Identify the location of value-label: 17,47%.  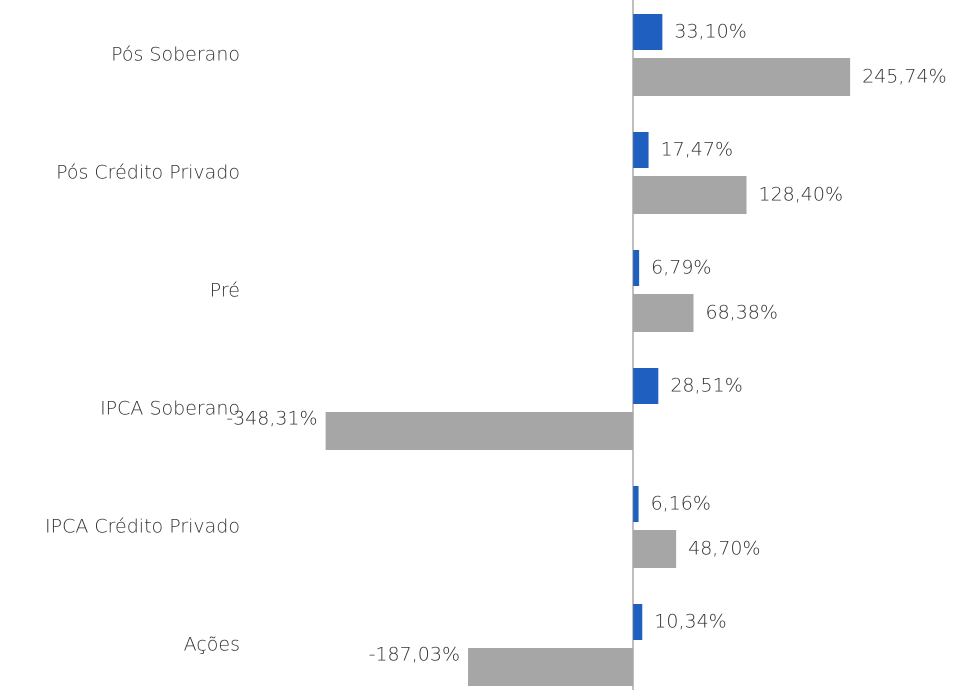
(697, 150).